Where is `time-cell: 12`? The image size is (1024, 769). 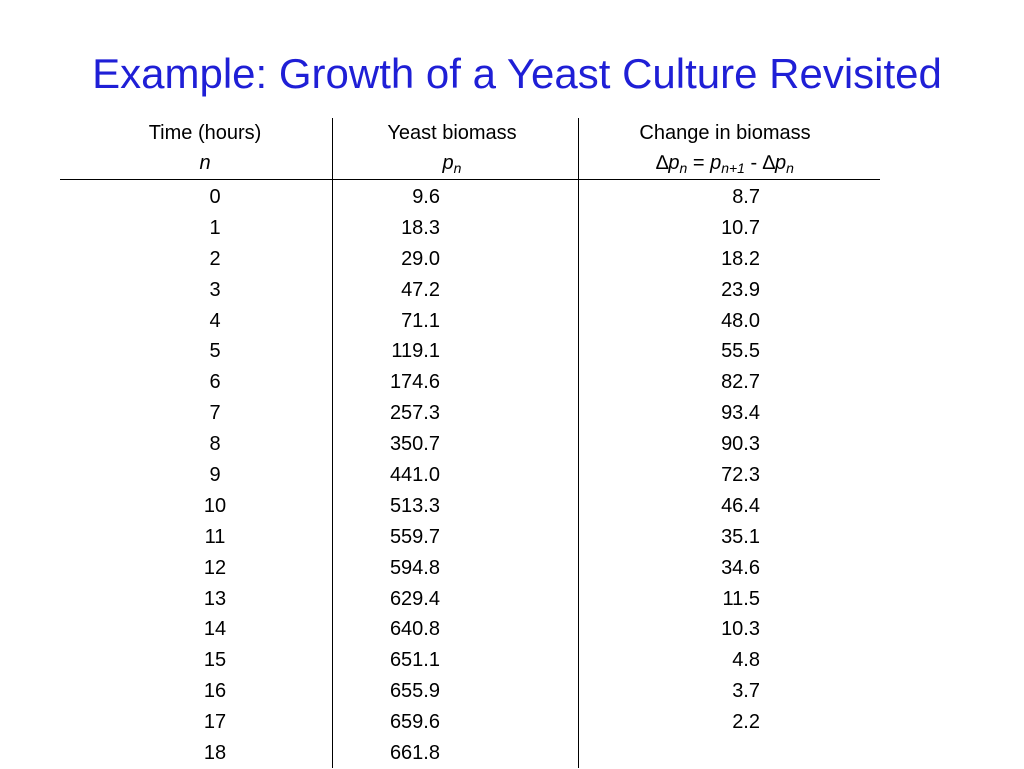 time-cell: 12 is located at coordinates (215, 567).